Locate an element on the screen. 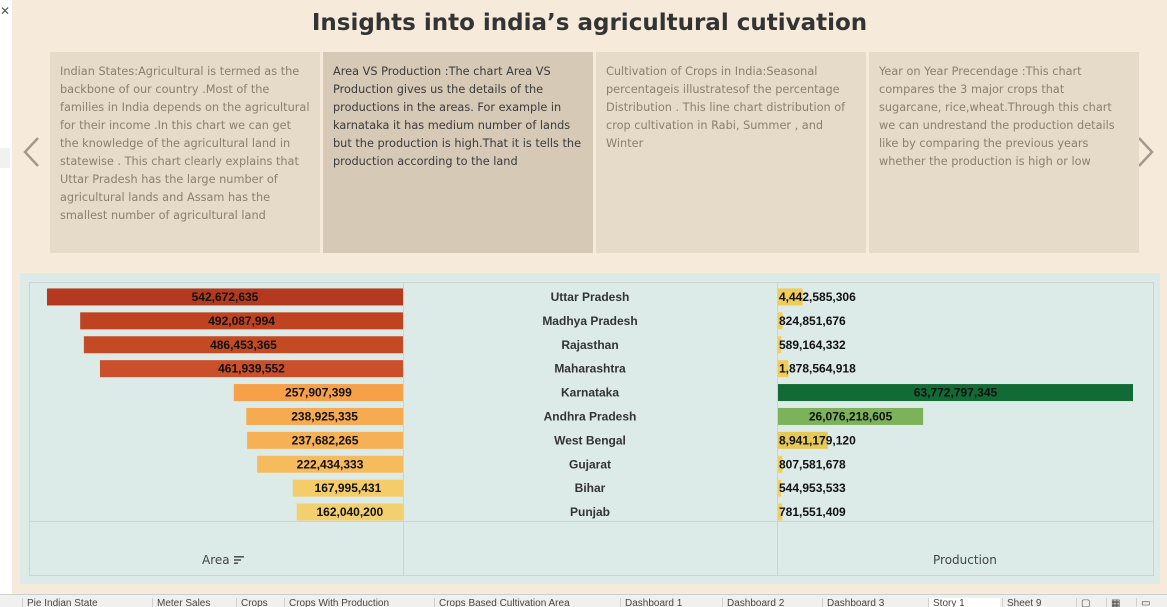 This screenshot has height=607, width=1167. sheet-tab: Crops Based Cultivation Area is located at coordinates (526, 602).